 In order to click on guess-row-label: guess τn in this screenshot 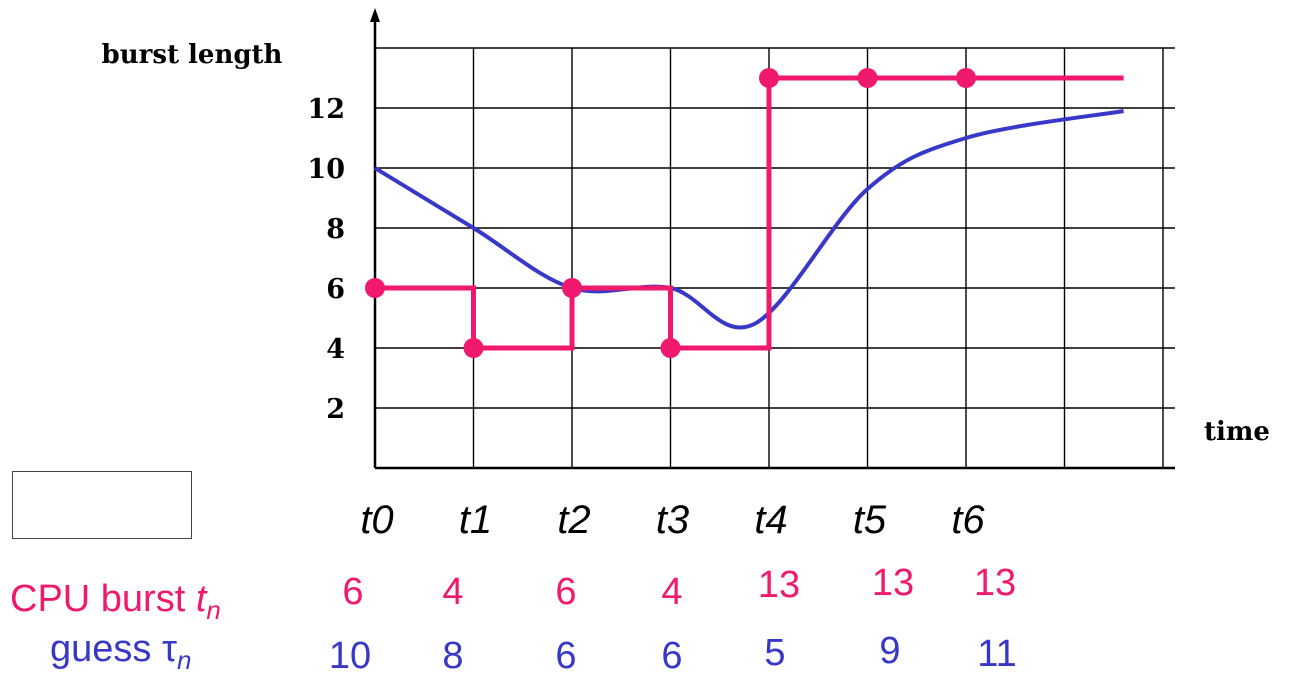, I will do `click(120, 652)`.